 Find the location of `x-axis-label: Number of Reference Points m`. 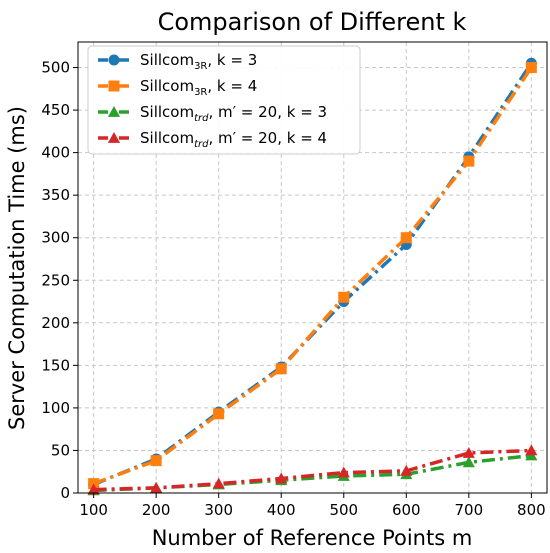

x-axis-label: Number of Reference Points m is located at coordinates (312, 538).